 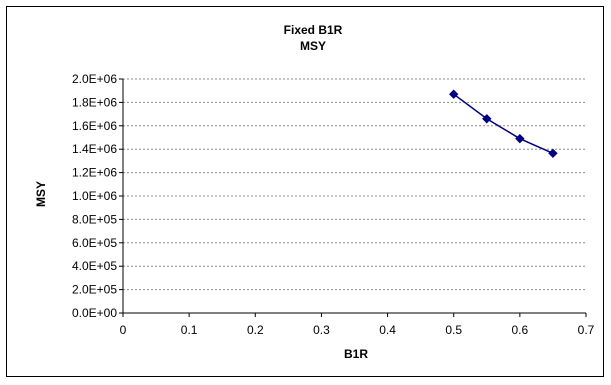 I want to click on y-tick-label: 6.0E+05, so click(x=94, y=243).